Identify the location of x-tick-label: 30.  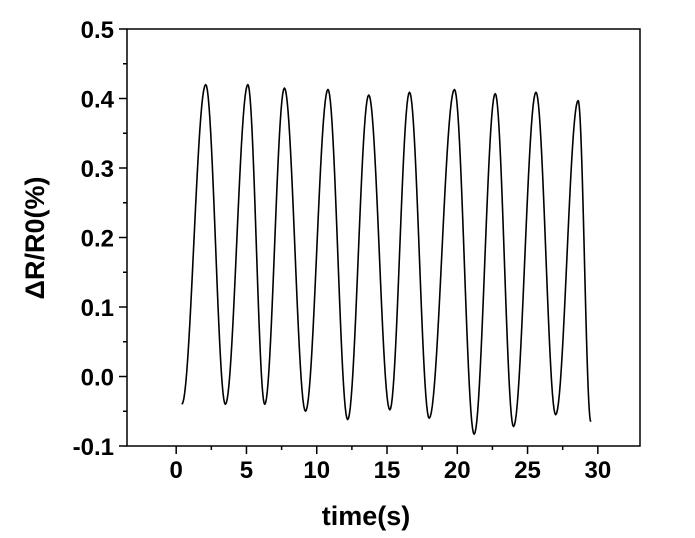
(597, 470).